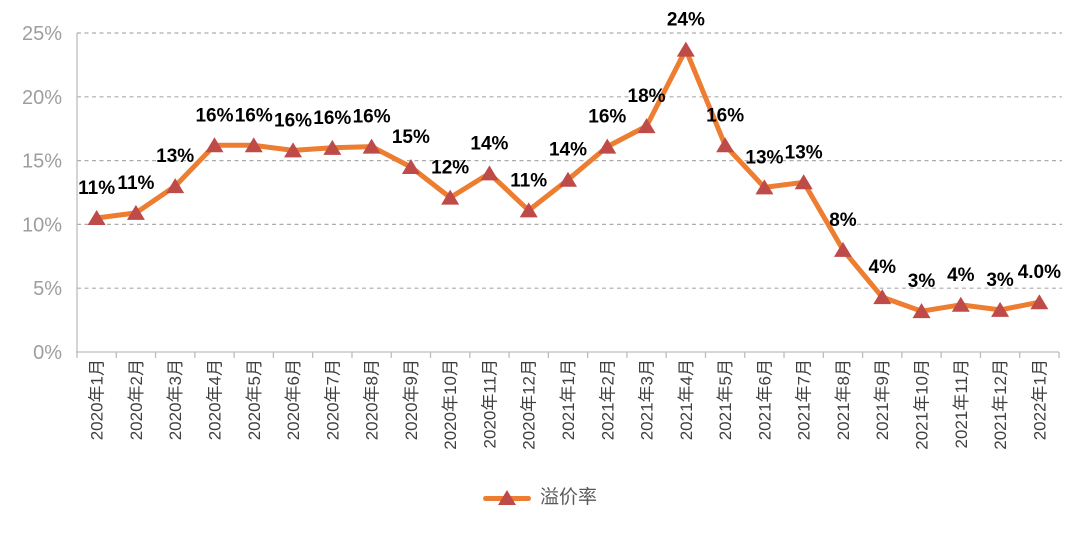 This screenshot has width=1080, height=533. What do you see at coordinates (175, 399) in the screenshot?
I see `x-tick-label: 2020年3月` at bounding box center [175, 399].